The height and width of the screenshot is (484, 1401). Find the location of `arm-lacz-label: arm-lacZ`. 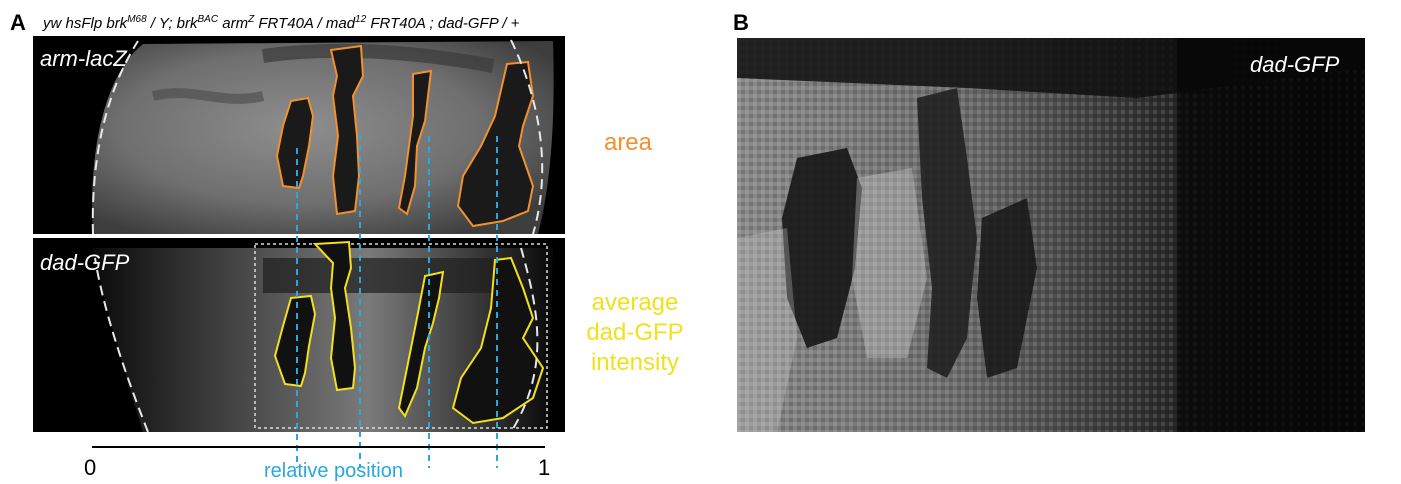

arm-lacz-label: arm-lacZ is located at coordinates (83, 58).